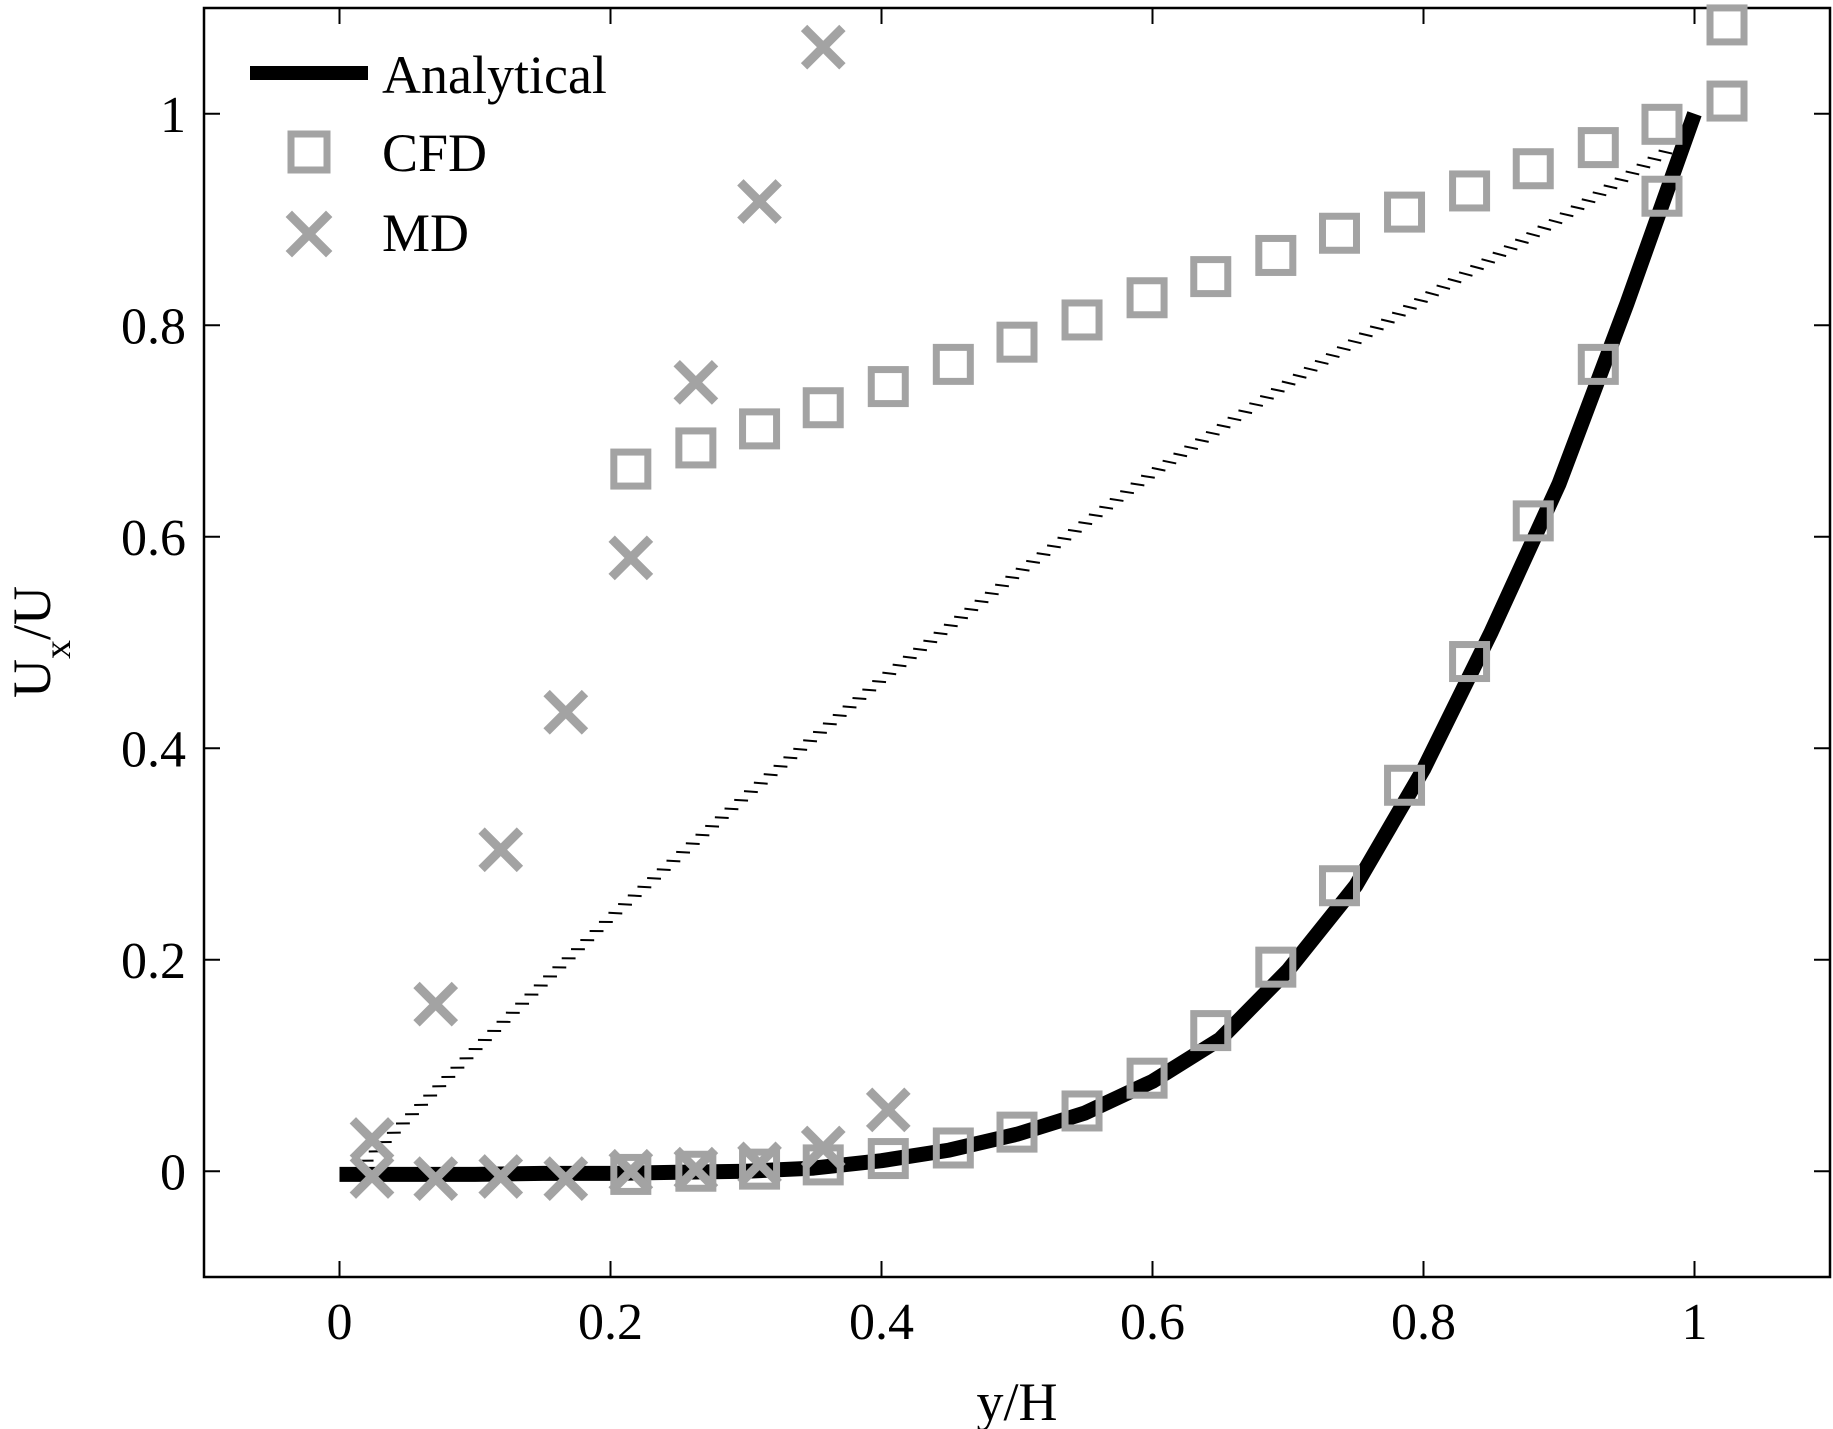  Describe the element at coordinates (309, 234) in the screenshot. I see `legend-md-swatch` at that location.